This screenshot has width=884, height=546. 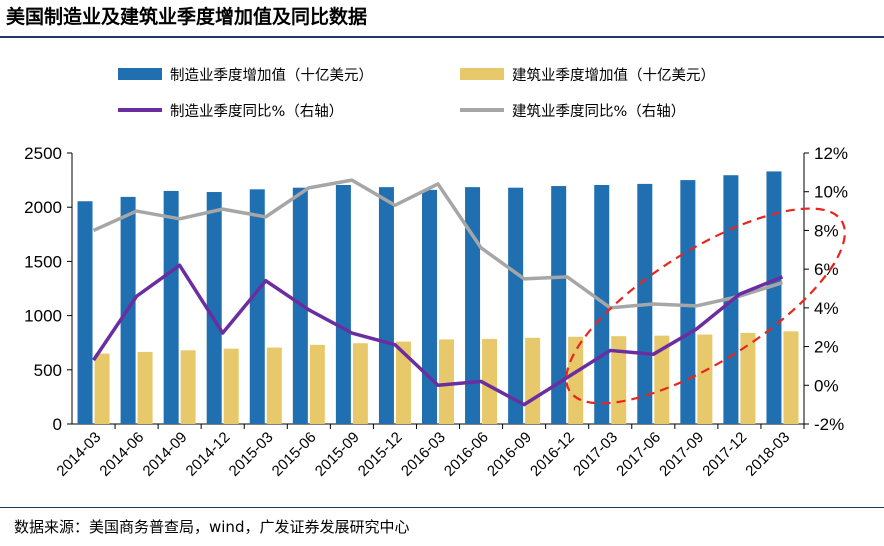 What do you see at coordinates (831, 192) in the screenshot?
I see `right-tick-label: 10%` at bounding box center [831, 192].